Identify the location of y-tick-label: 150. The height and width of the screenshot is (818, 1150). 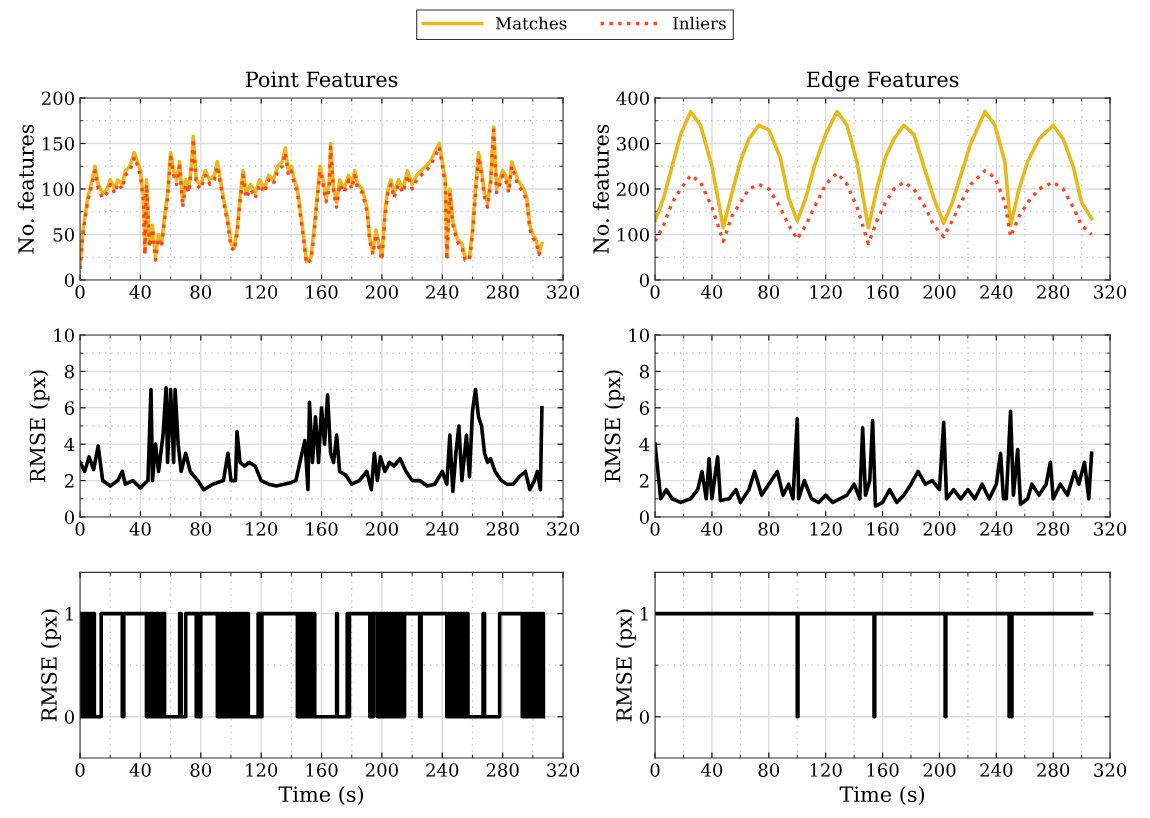
(58, 143).